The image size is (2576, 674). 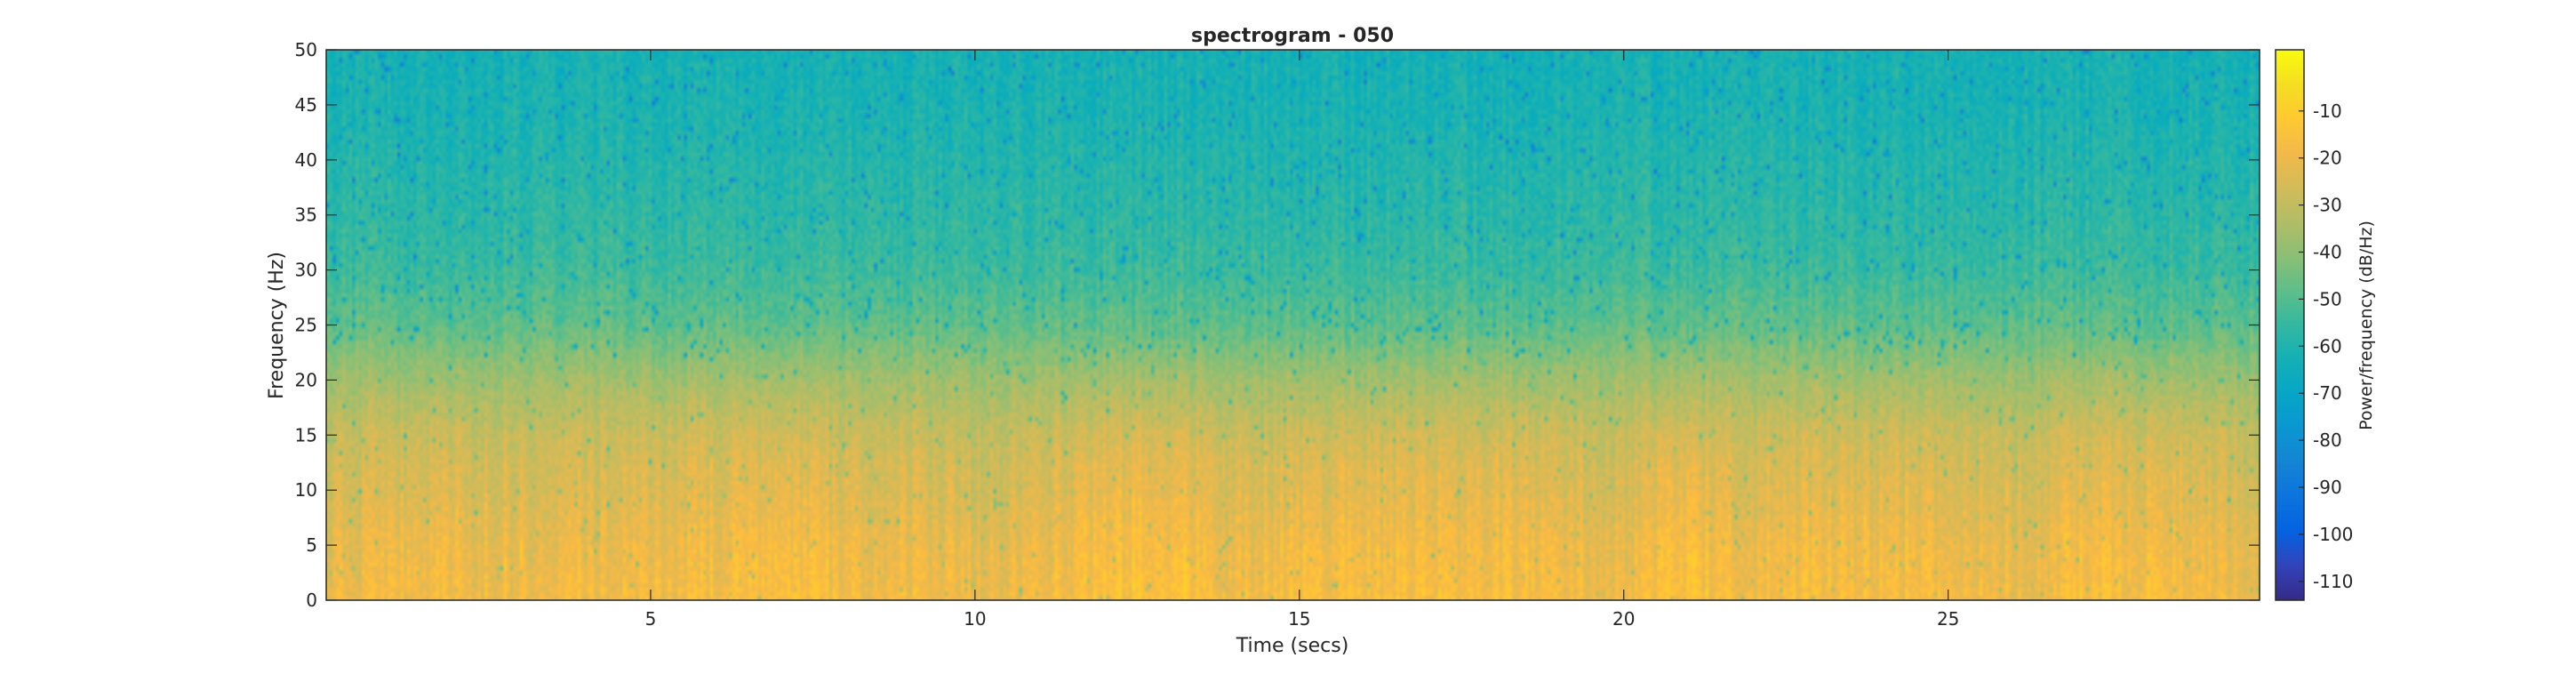 I want to click on colorbar-label: Power/frequency (dB/Hz), so click(x=2366, y=326).